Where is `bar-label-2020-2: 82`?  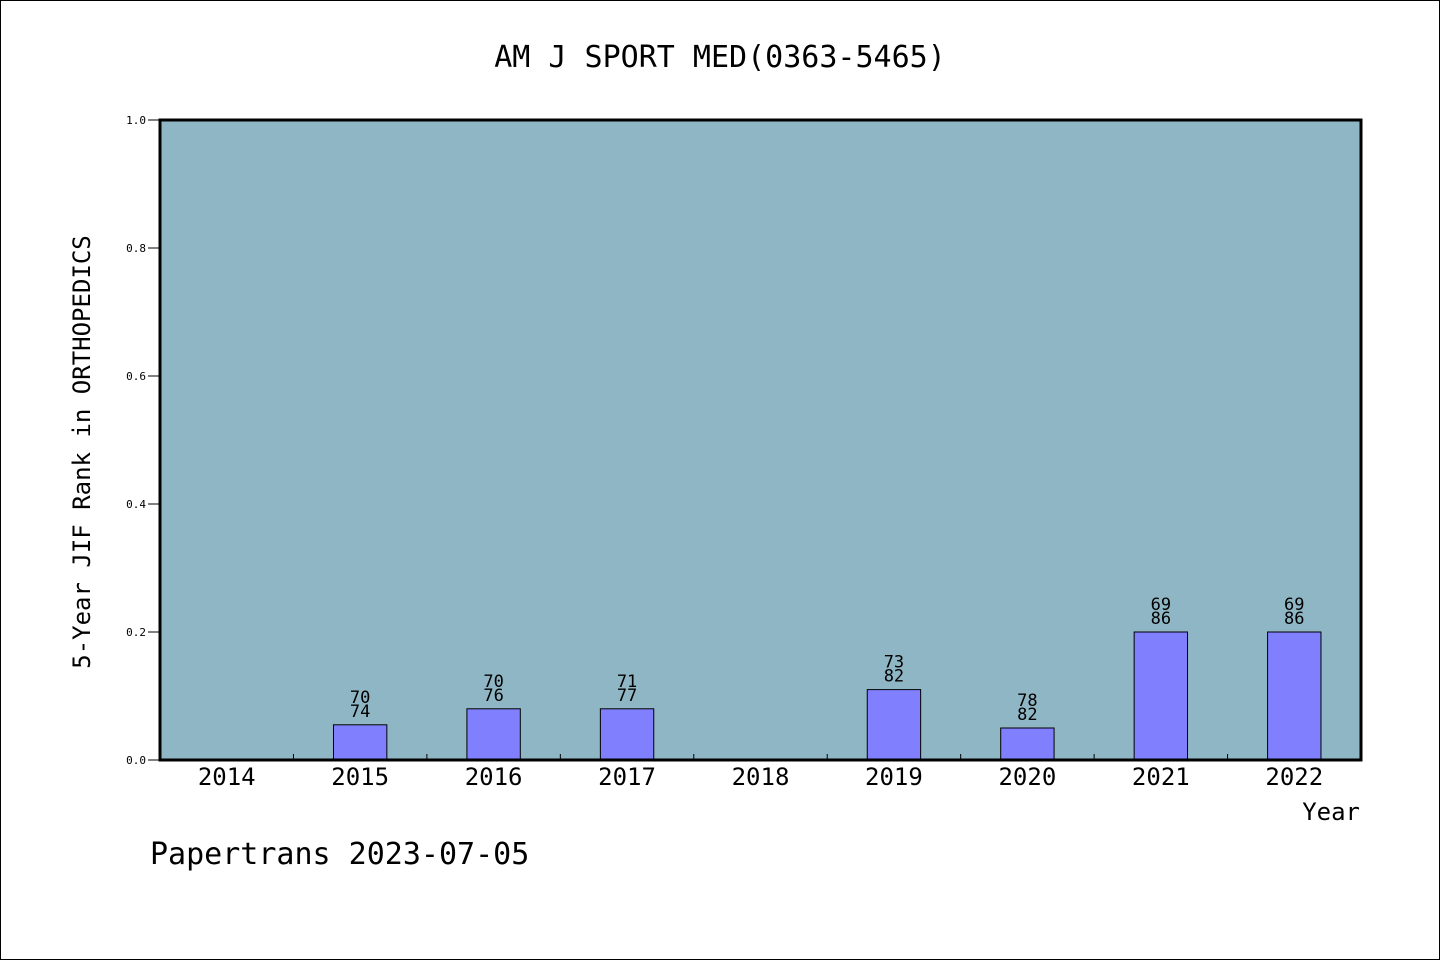
bar-label-2020-2: 82 is located at coordinates (1027, 715).